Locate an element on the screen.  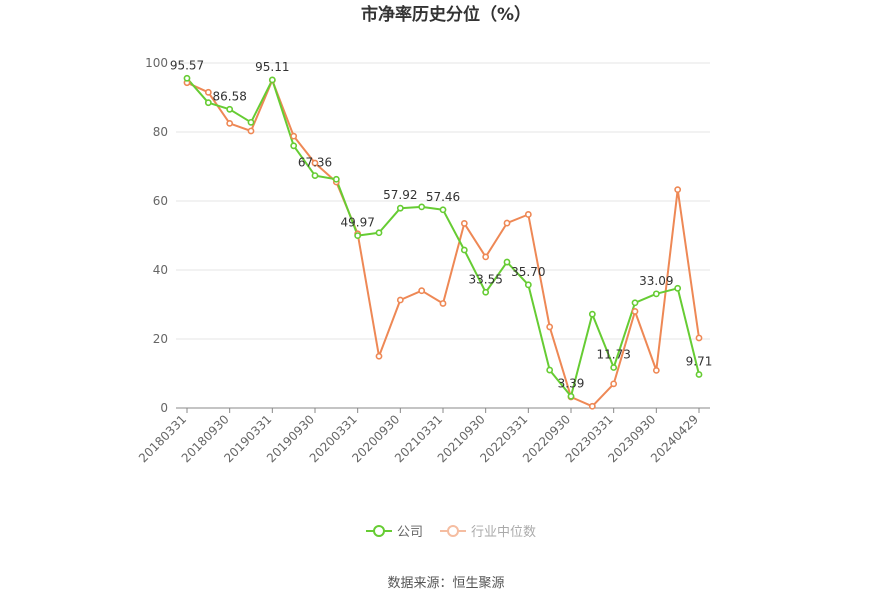
y-tick-label: 100 is located at coordinates (156, 63).